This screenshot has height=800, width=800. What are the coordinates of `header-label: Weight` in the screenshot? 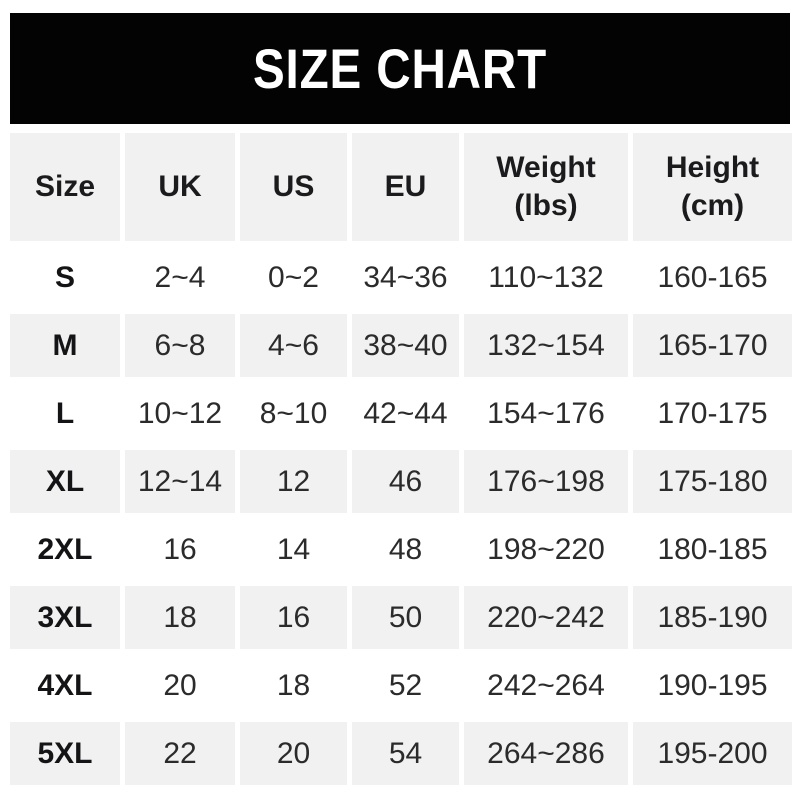 It's located at (546, 167).